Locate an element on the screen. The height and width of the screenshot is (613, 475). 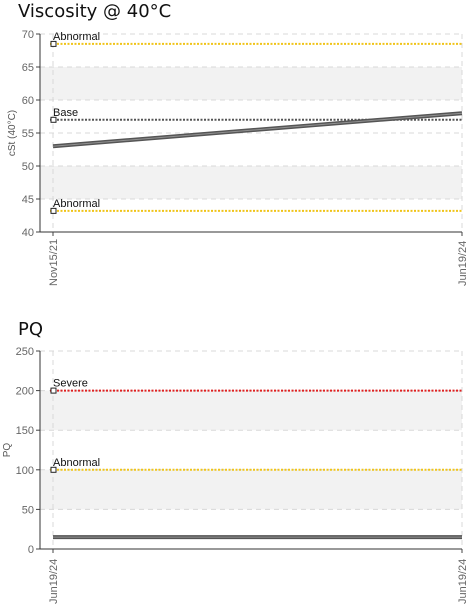
y-tick-label: 40 is located at coordinates (28, 233).